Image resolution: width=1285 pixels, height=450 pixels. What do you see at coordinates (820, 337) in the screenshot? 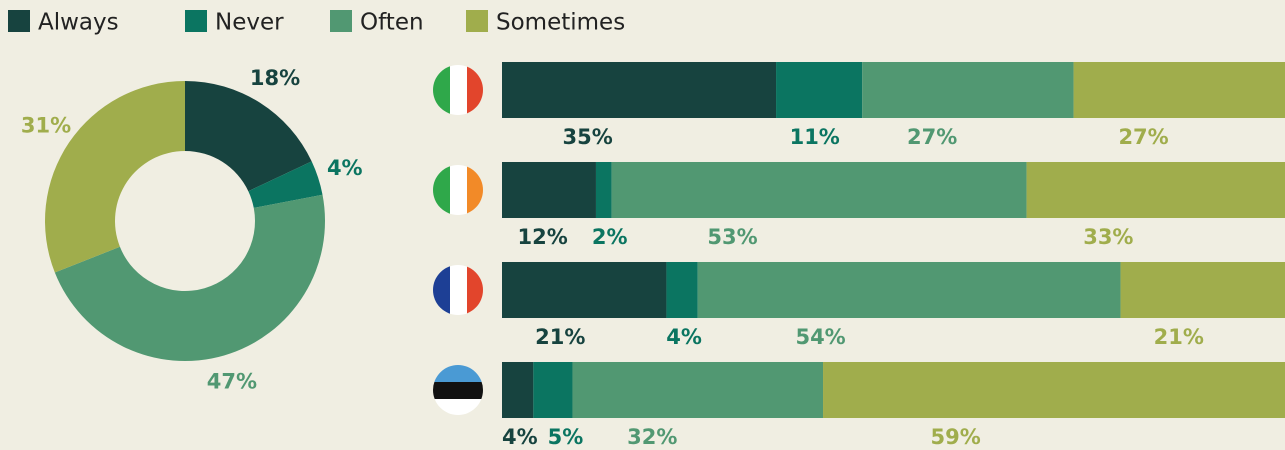
I see `bar-label: 54%` at bounding box center [820, 337].